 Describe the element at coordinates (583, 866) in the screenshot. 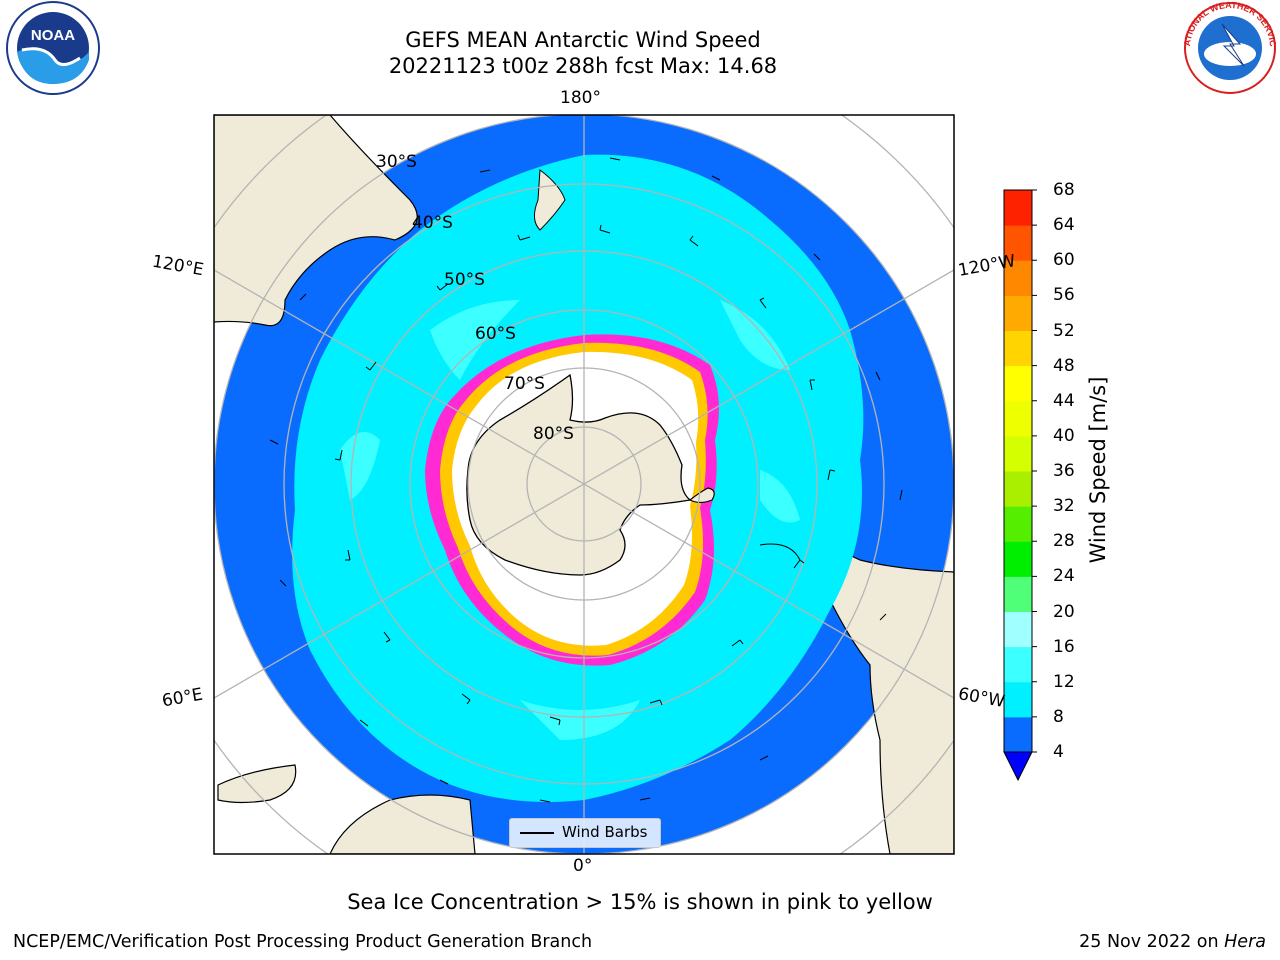

I see `meridian-label-0: 0°` at that location.